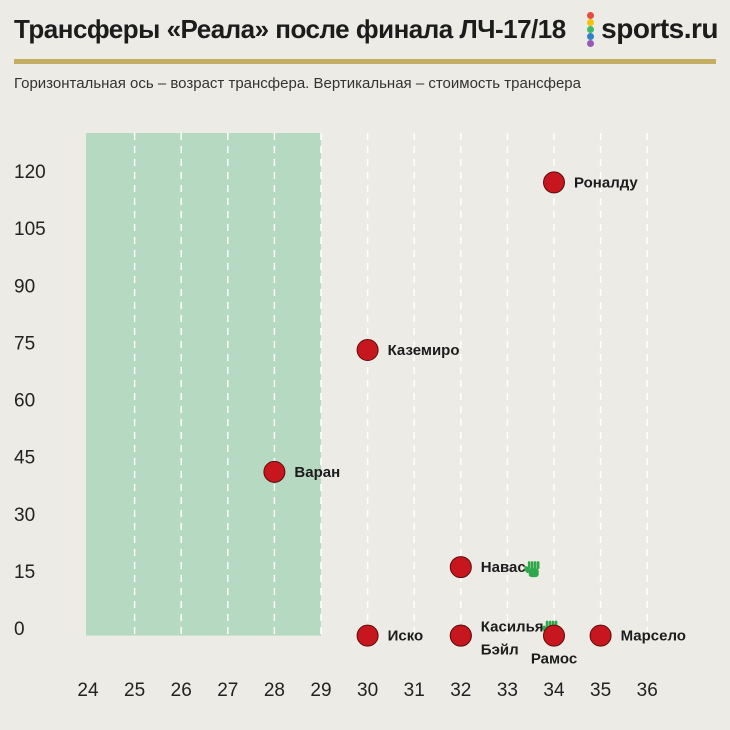  What do you see at coordinates (653, 636) in the screenshot?
I see `point-label: Марсело` at bounding box center [653, 636].